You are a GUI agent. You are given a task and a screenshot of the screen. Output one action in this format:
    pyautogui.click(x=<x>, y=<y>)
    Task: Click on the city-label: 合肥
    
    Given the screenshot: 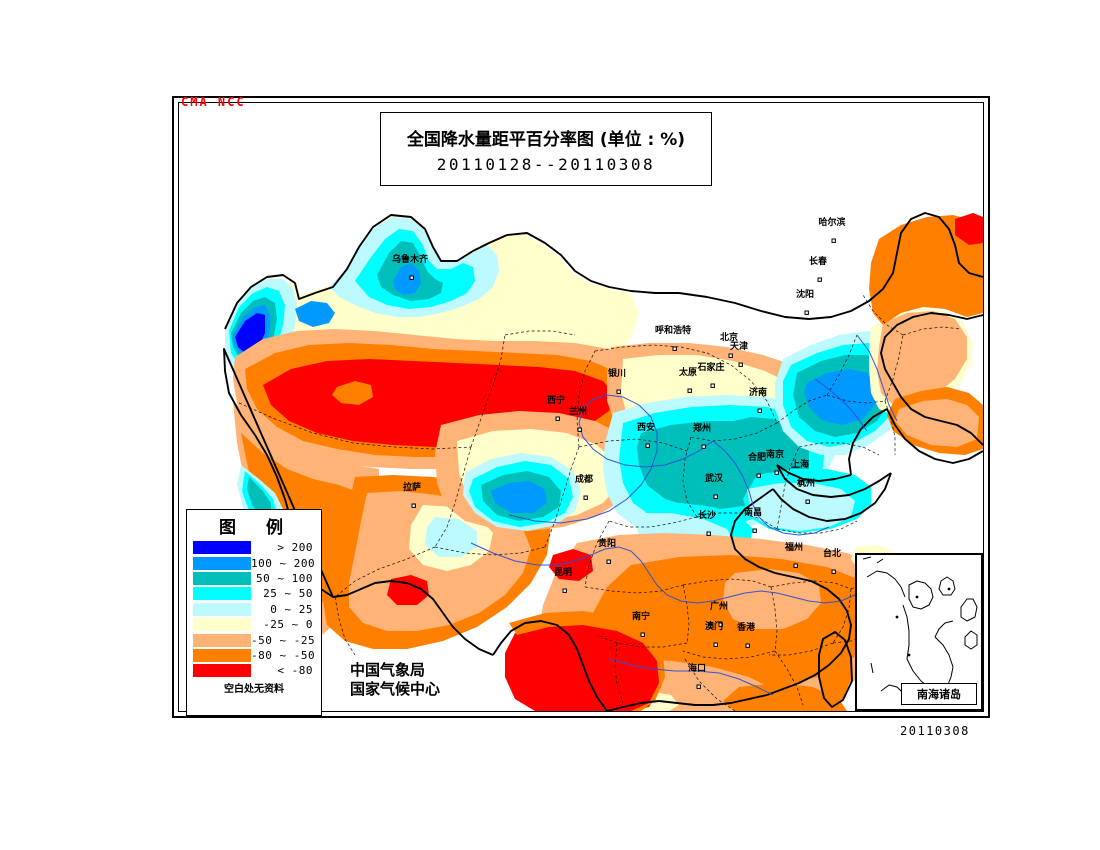 What is the action you would take?
    pyautogui.click(x=757, y=458)
    